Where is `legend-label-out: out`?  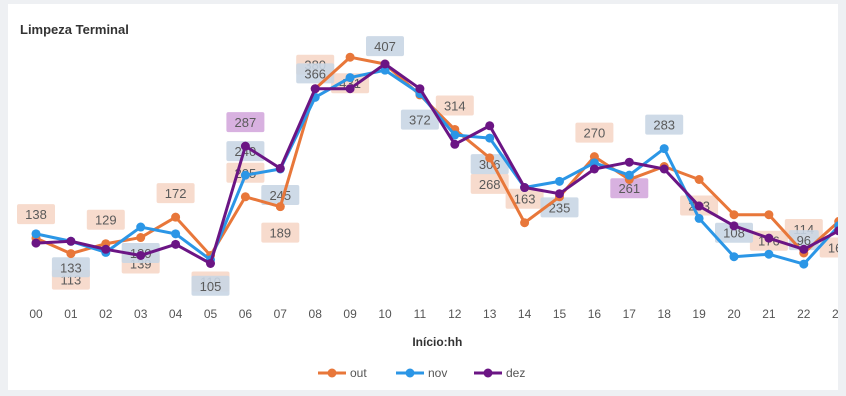 legend-label-out: out is located at coordinates (358, 373).